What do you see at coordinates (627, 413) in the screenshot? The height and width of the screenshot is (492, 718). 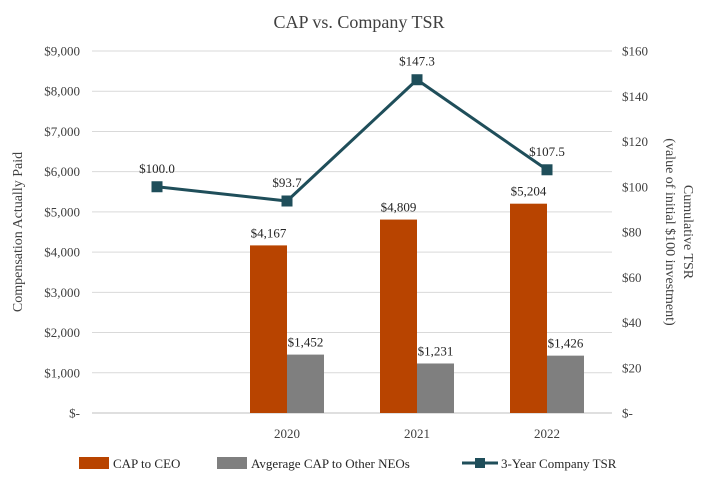 I see `right-tick-label: $-` at bounding box center [627, 413].